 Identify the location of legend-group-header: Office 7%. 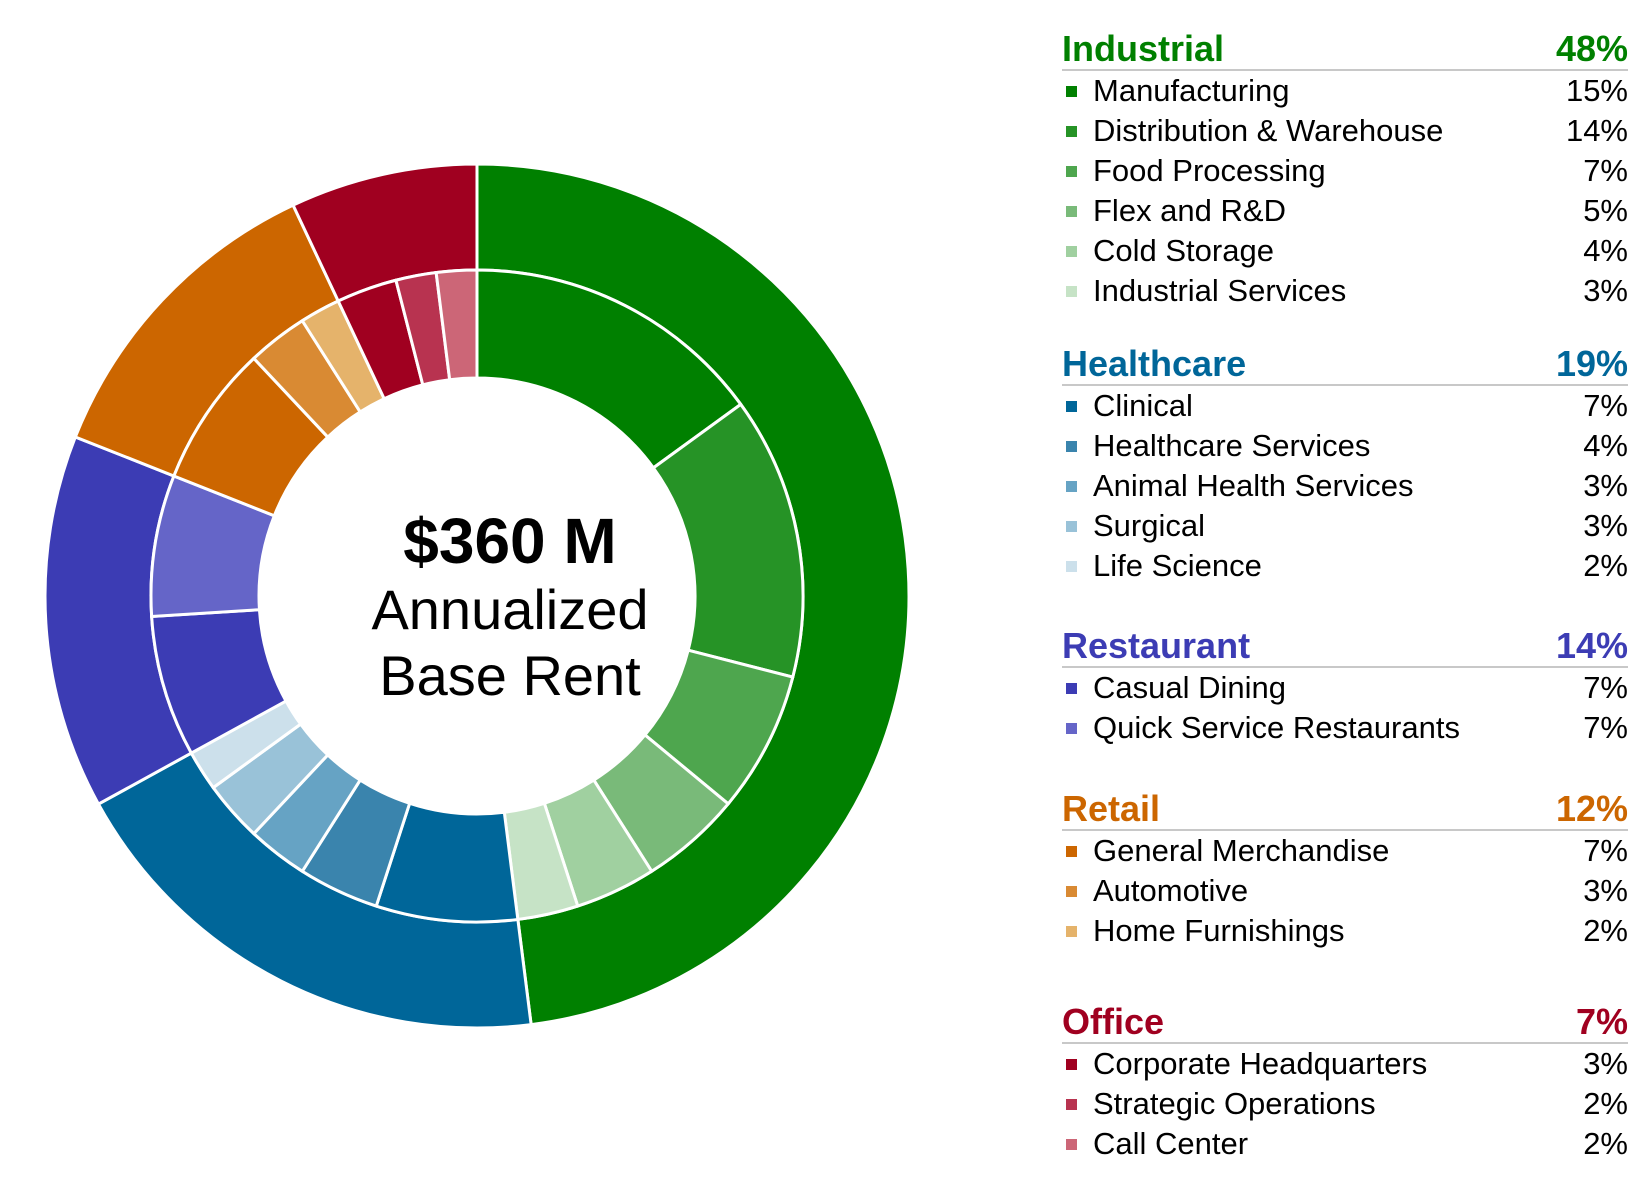
(1345, 1023).